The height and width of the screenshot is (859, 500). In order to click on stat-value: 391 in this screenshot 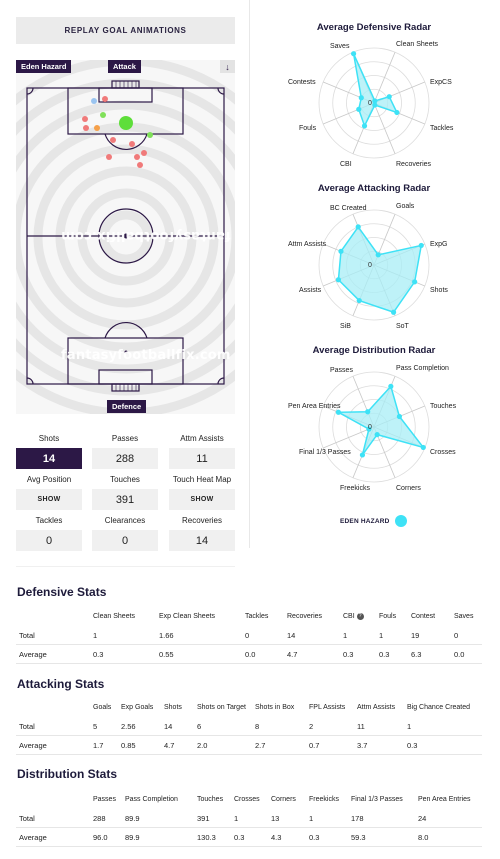, I will do `click(125, 499)`.